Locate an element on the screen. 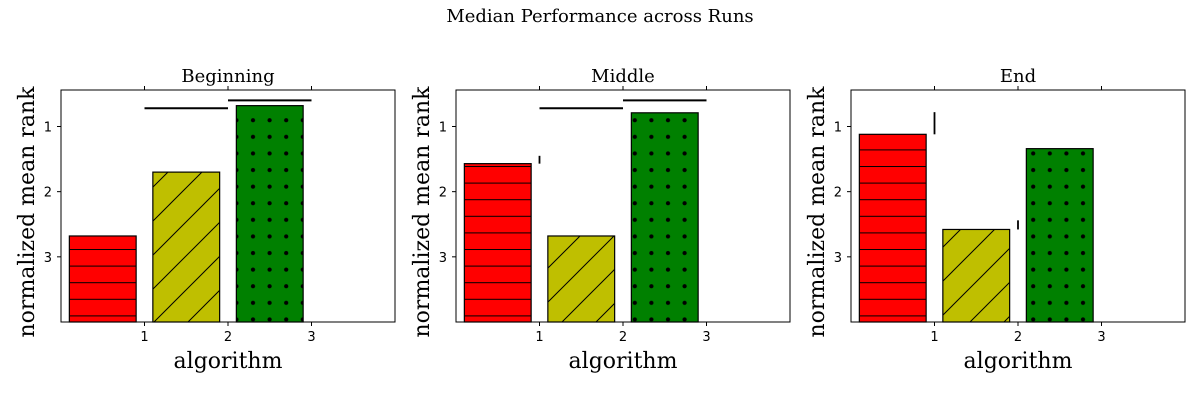  subplot-title: Middle is located at coordinates (623, 76).